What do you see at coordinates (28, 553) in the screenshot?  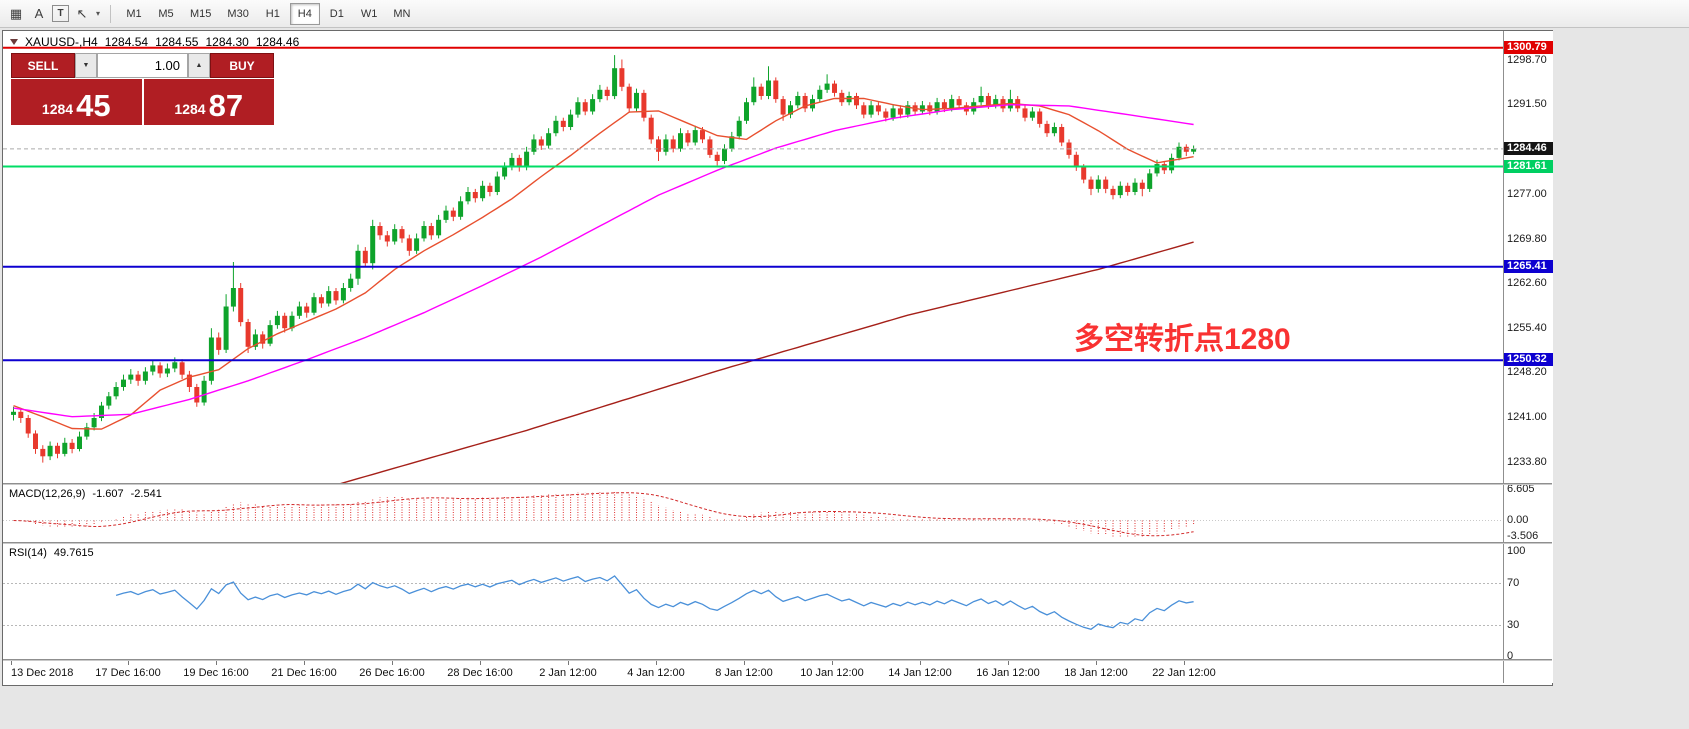 I see `rsi-name: RSI(14)` at bounding box center [28, 553].